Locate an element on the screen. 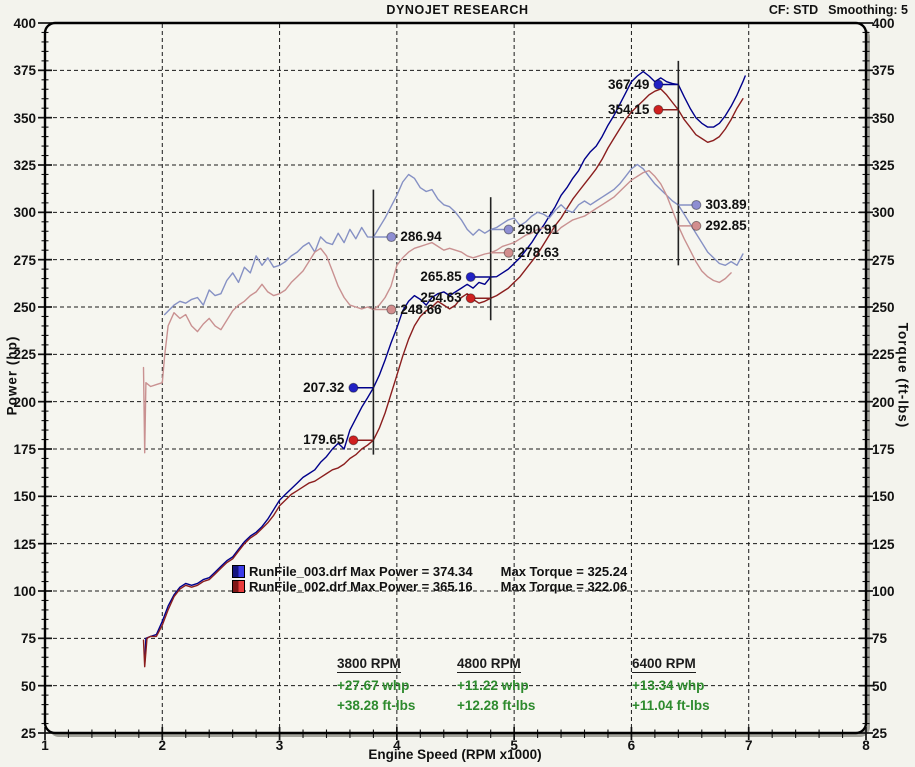  torque-axis-tick-label: 175 is located at coordinates (883, 449).